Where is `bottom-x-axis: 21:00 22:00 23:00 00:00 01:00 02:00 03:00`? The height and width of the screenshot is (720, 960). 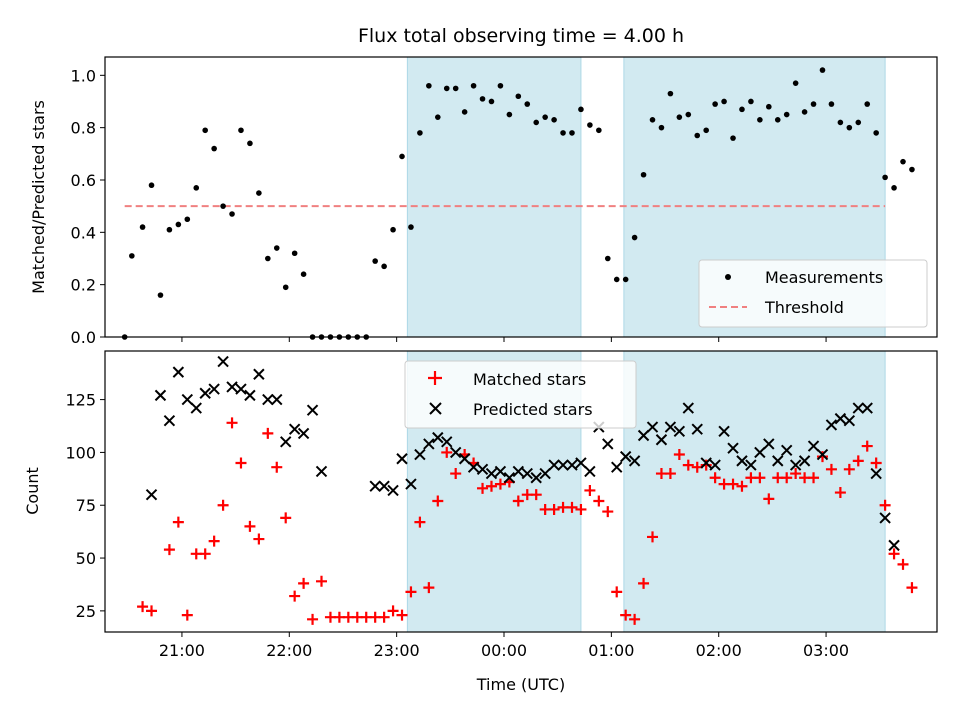
bottom-x-axis: 21:00 22:00 23:00 00:00 01:00 02:00 03:00 is located at coordinates (504, 646).